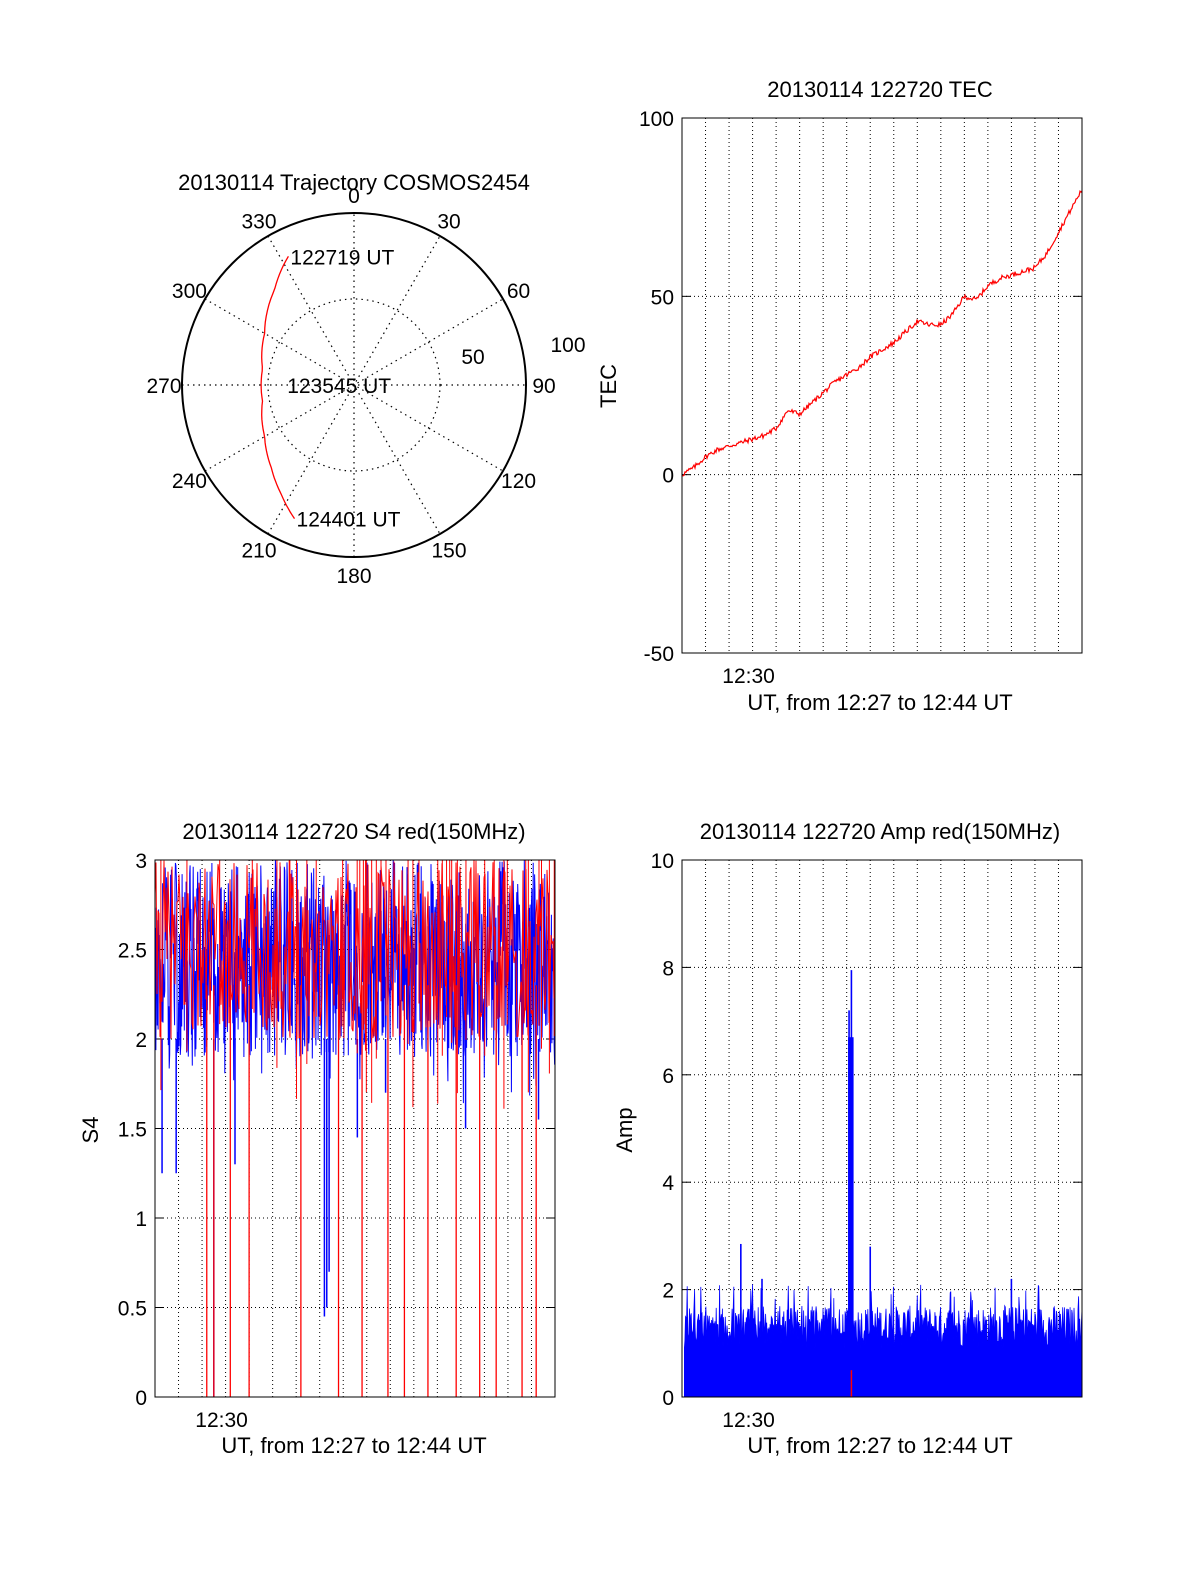 Image resolution: width=1200 pixels, height=1575 pixels. I want to click on azimuth-label: 30, so click(448, 221).